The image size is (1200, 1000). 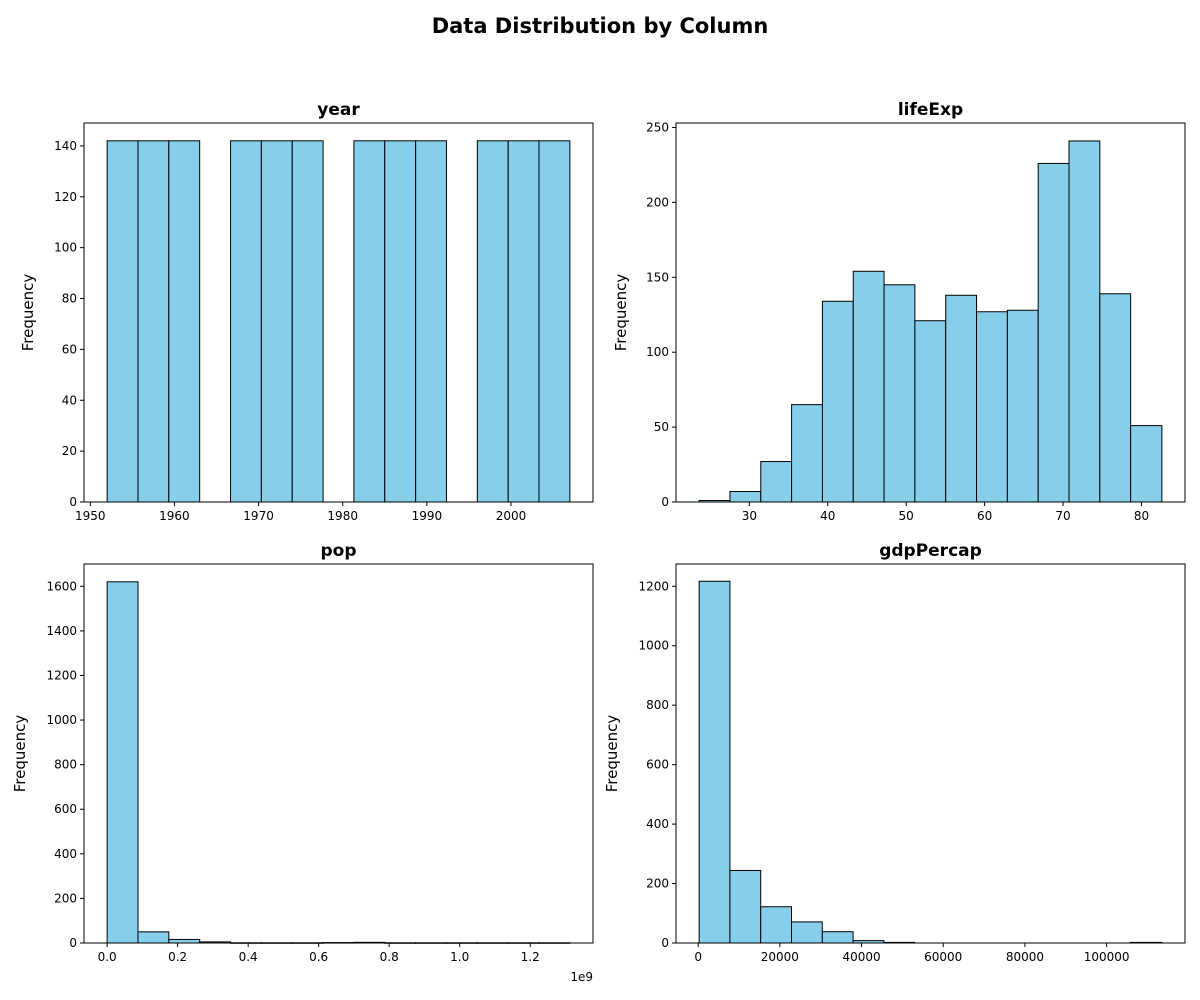 What do you see at coordinates (69, 400) in the screenshot?
I see `y-tick-label: 40` at bounding box center [69, 400].